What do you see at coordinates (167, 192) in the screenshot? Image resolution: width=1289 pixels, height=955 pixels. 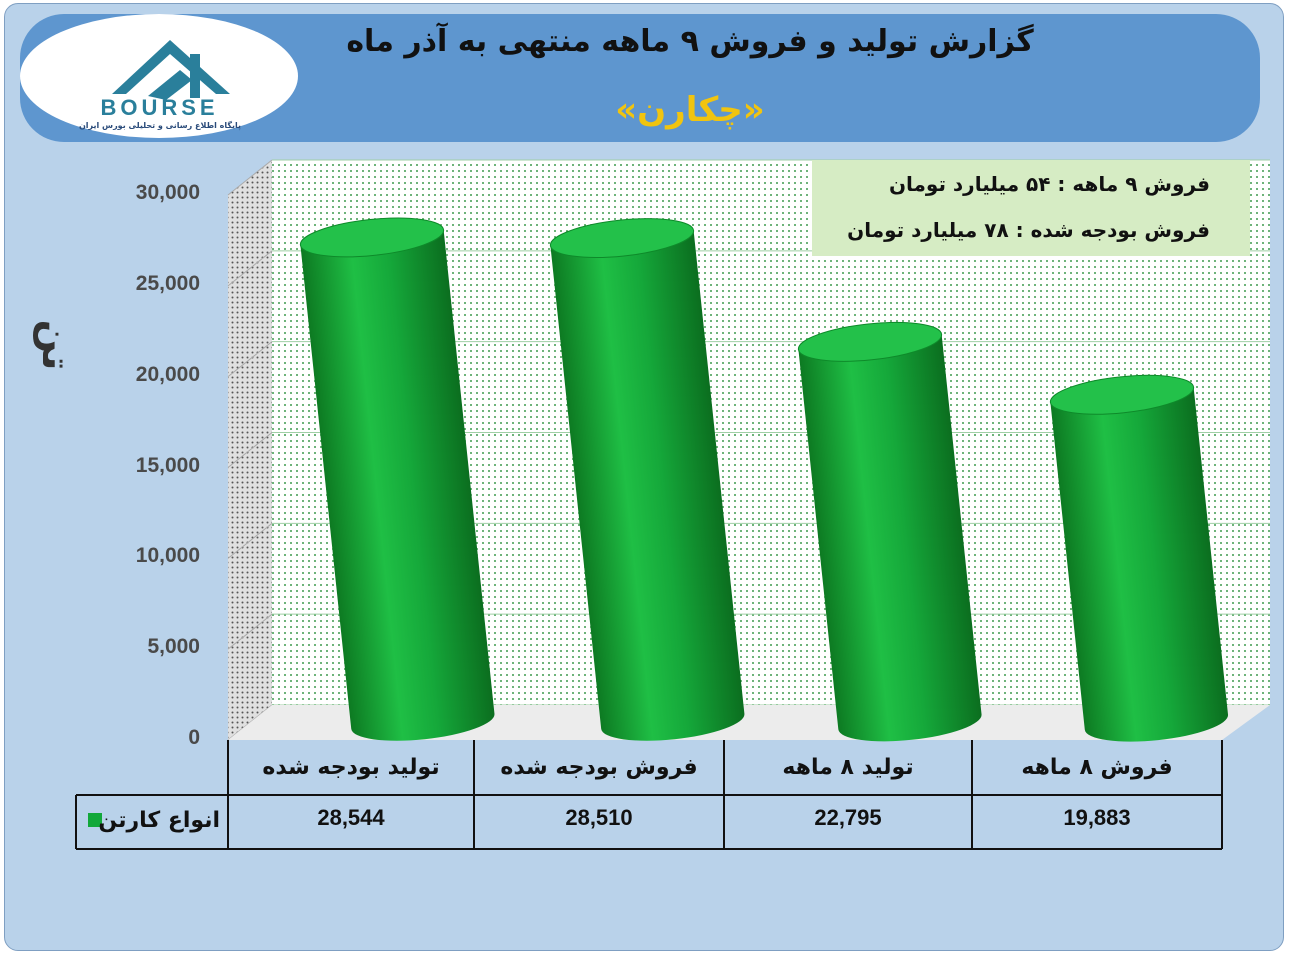 I see `y-tick-label: 30,000` at bounding box center [167, 192].